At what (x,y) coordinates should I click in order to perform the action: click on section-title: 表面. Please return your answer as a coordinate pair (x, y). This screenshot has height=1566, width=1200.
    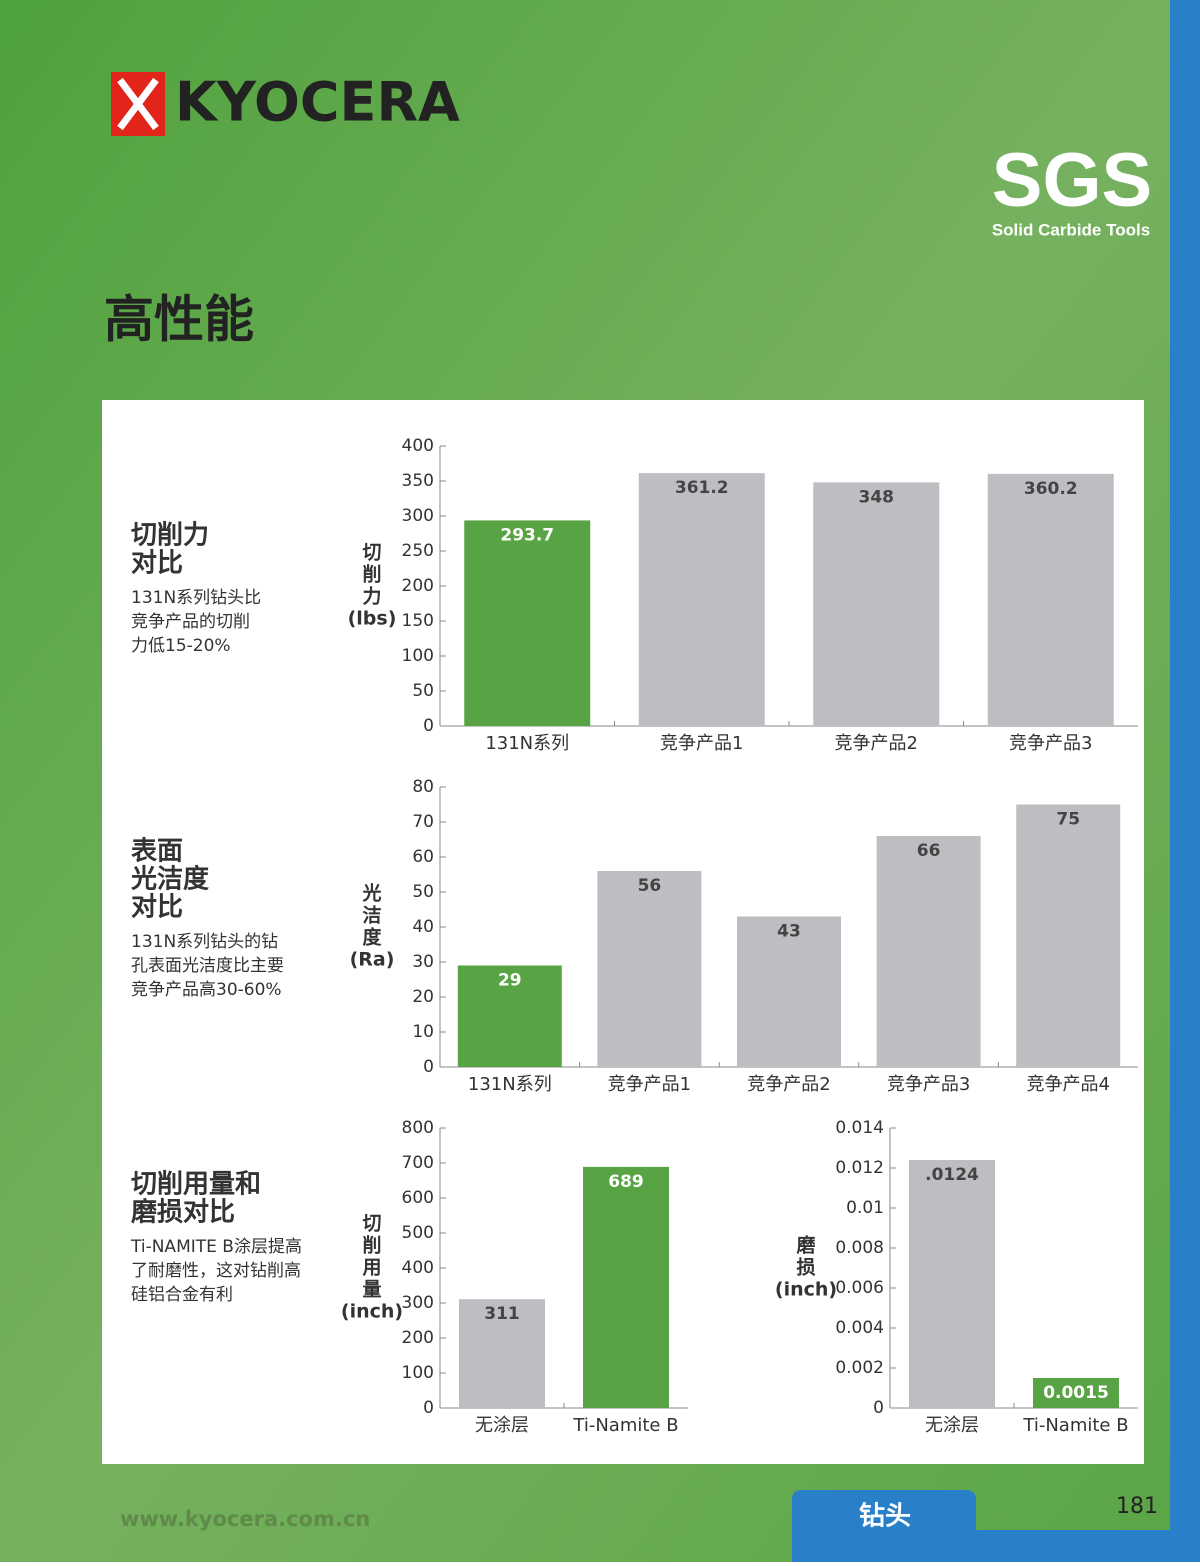
    Looking at the image, I should click on (157, 852).